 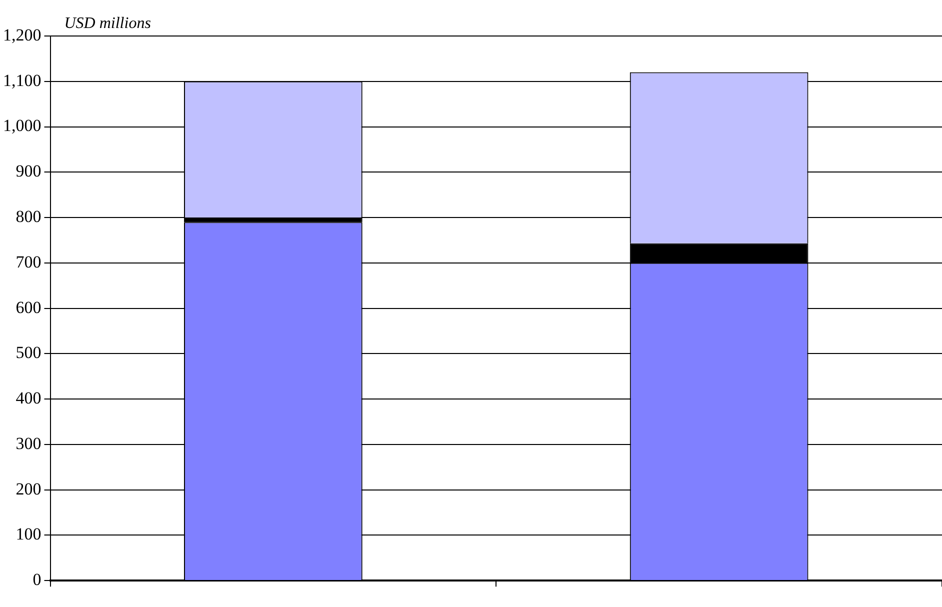 What do you see at coordinates (29, 307) in the screenshot?
I see `y-tick-label: 600` at bounding box center [29, 307].